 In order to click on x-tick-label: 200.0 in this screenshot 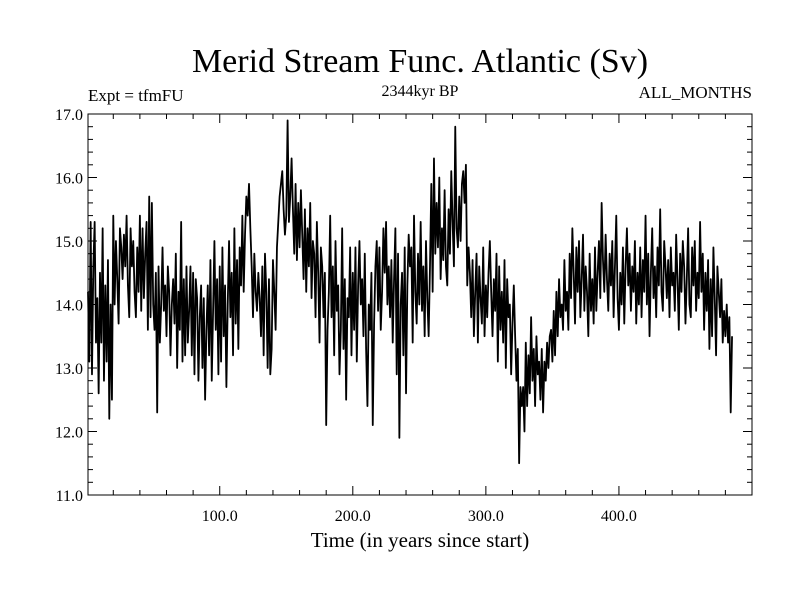, I will do `click(353, 516)`.